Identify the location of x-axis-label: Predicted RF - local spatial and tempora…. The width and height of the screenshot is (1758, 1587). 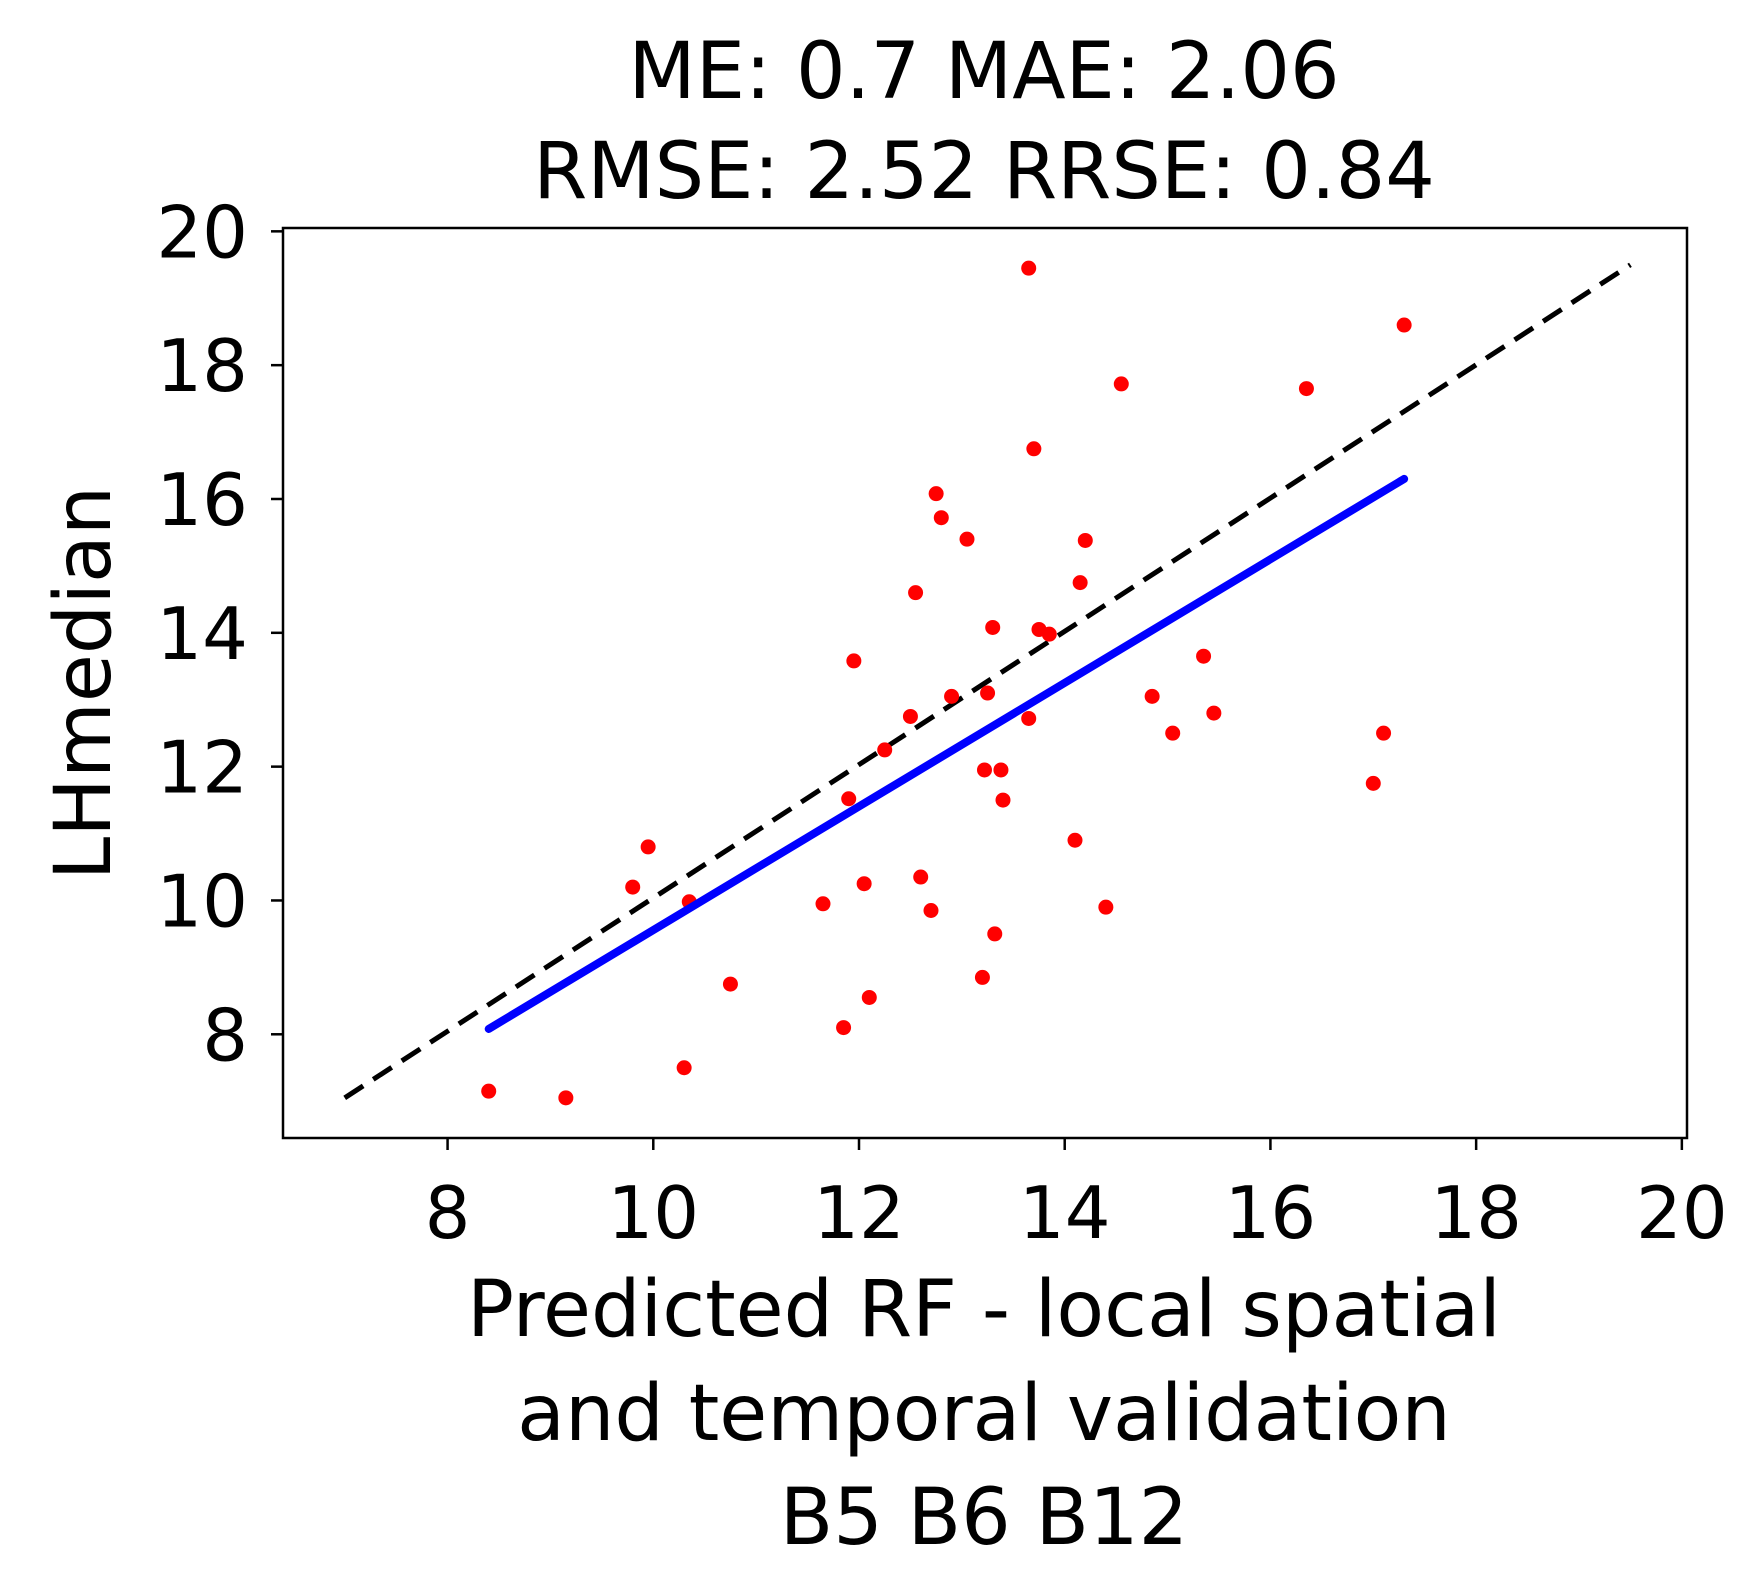
(984, 1414).